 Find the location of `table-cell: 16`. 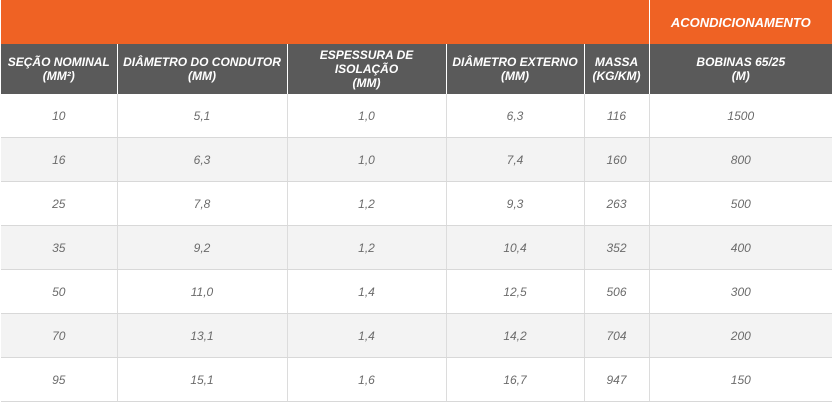

table-cell: 16 is located at coordinates (59, 159).